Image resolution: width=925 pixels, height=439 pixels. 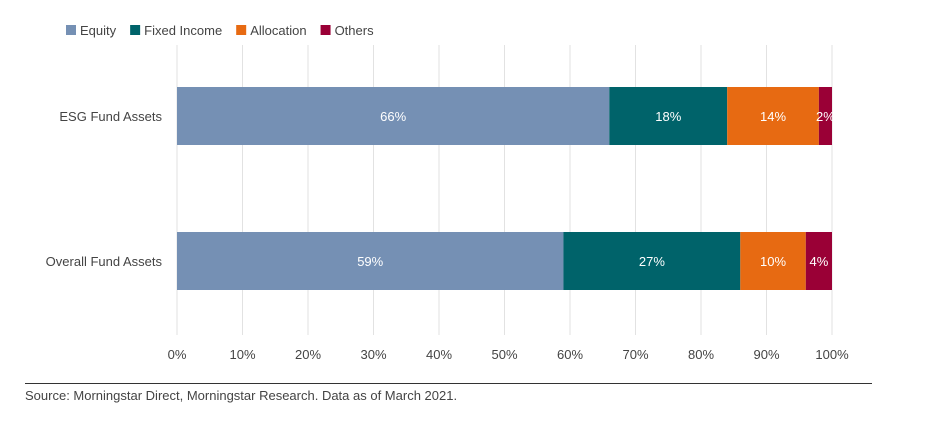 I want to click on legend-label: Allocation, so click(x=278, y=30).